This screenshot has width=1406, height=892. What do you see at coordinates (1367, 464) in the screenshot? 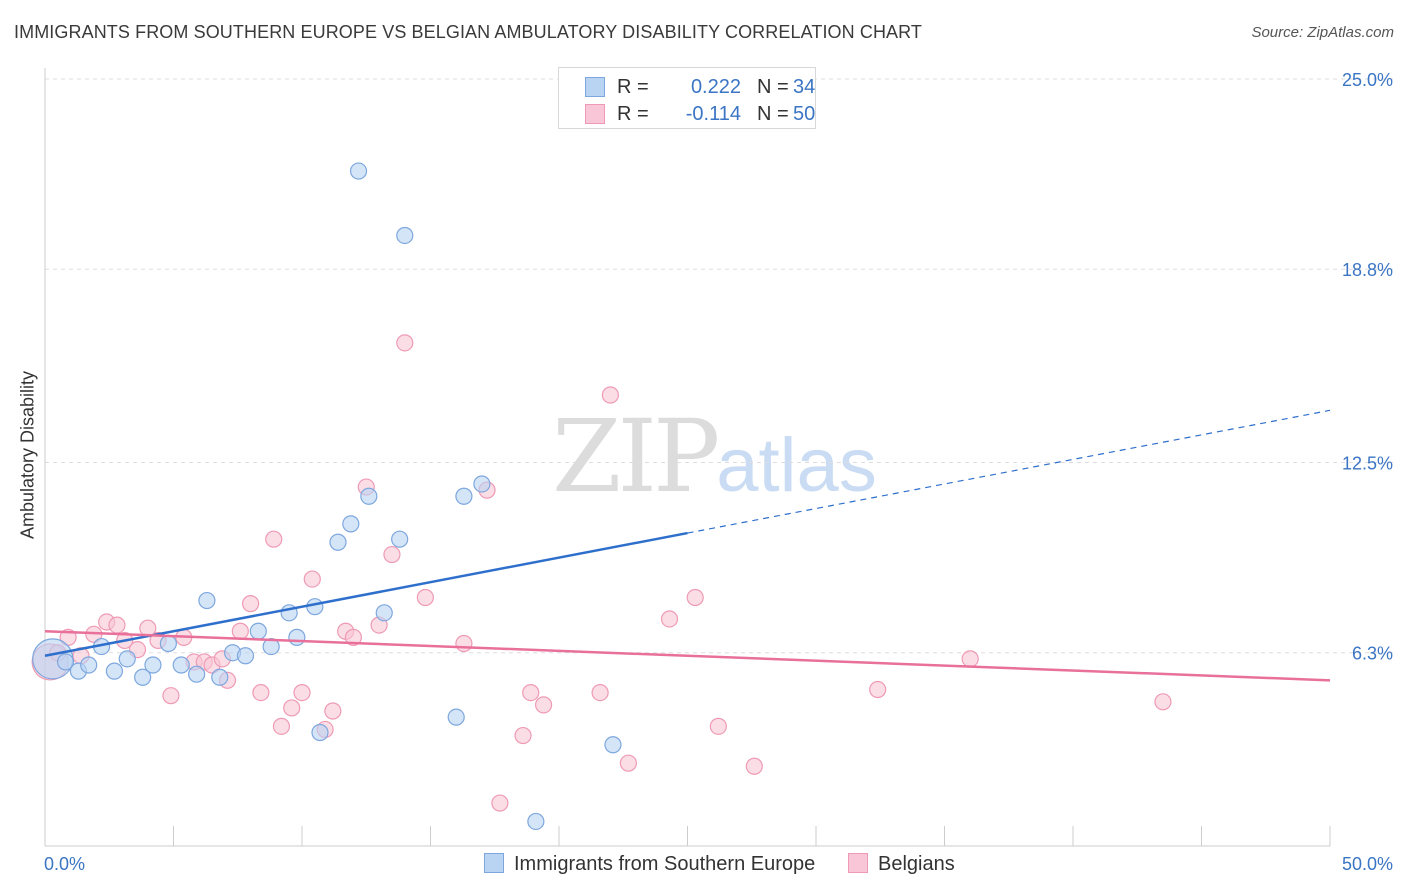
I see `y-tick-label: 12.5%` at bounding box center [1367, 464].